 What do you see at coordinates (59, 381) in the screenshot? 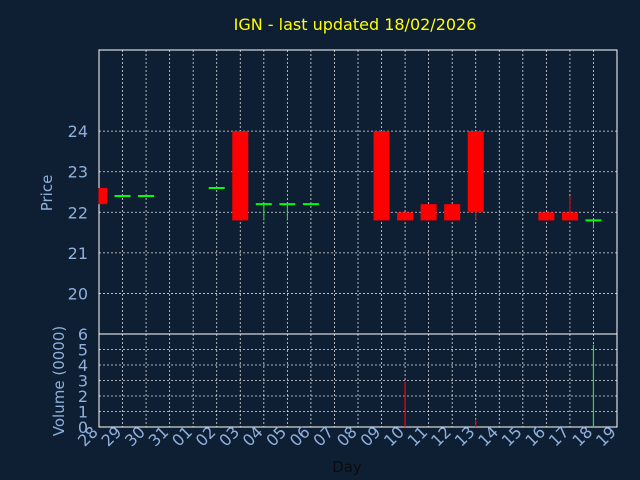
I see `volume-axis-label: Volume (0000)` at bounding box center [59, 381].